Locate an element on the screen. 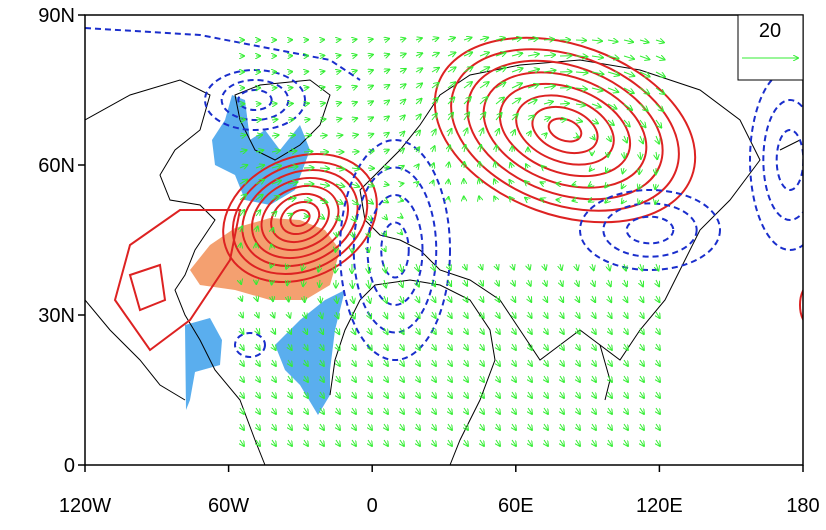 The width and height of the screenshot is (826, 530). y-tick-label: 60N is located at coordinates (56, 166).